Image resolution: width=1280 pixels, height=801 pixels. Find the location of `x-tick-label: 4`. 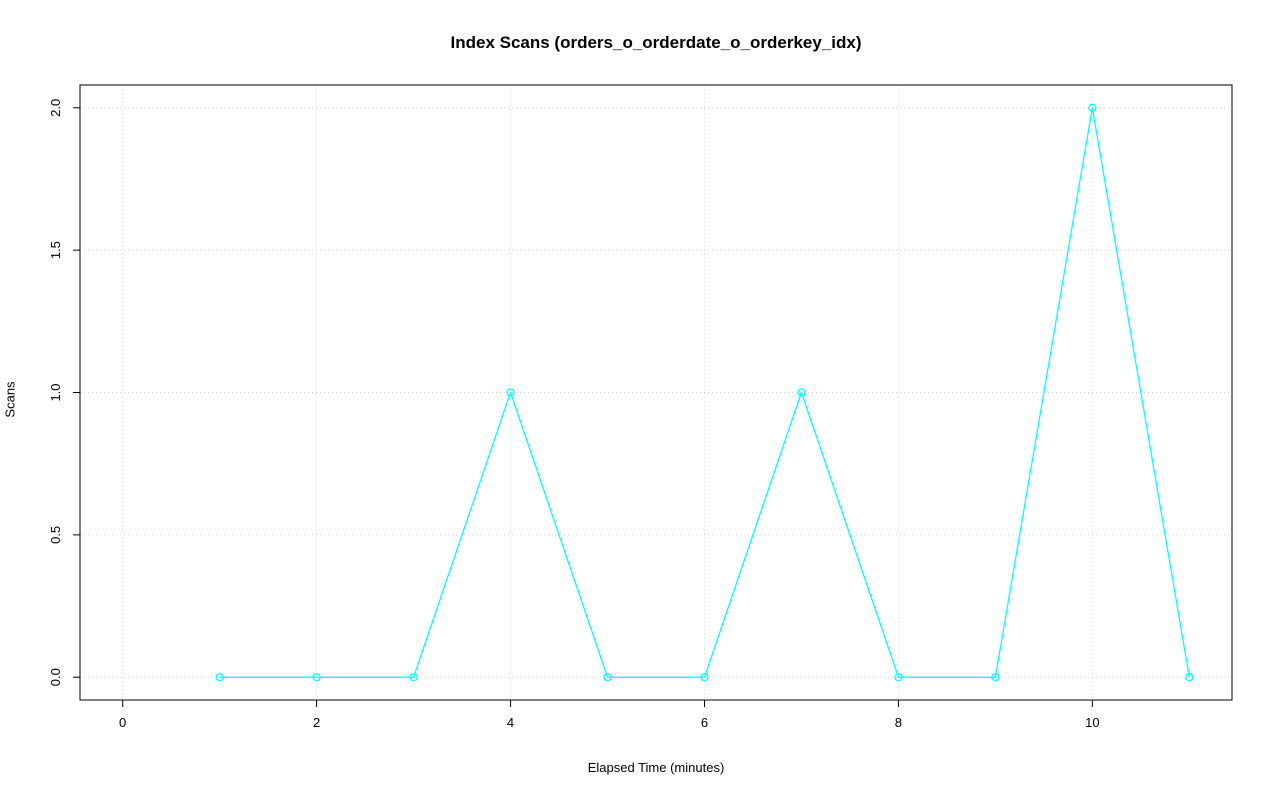

x-tick-label: 4 is located at coordinates (510, 722).